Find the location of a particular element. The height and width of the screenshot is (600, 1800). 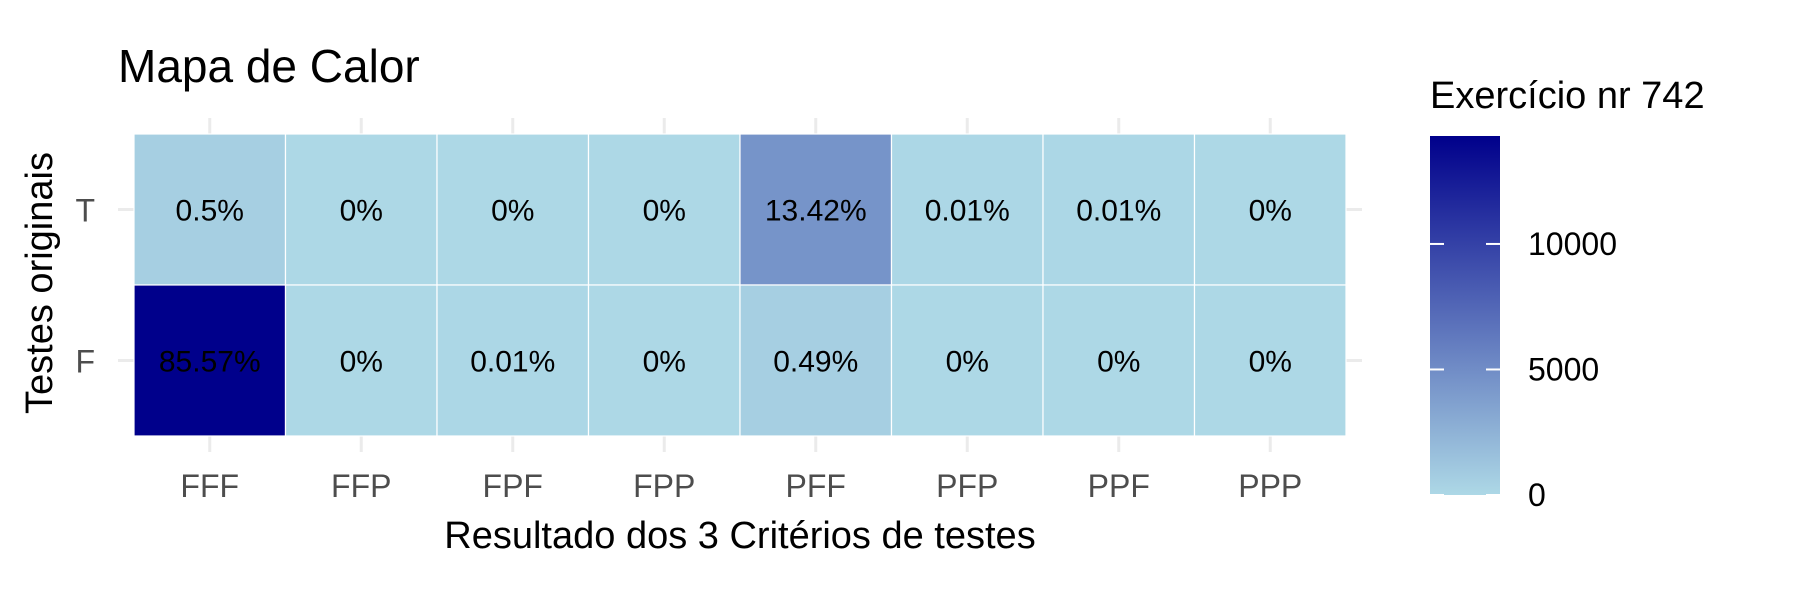

cell-label-F-FFP: 0% is located at coordinates (361, 362).